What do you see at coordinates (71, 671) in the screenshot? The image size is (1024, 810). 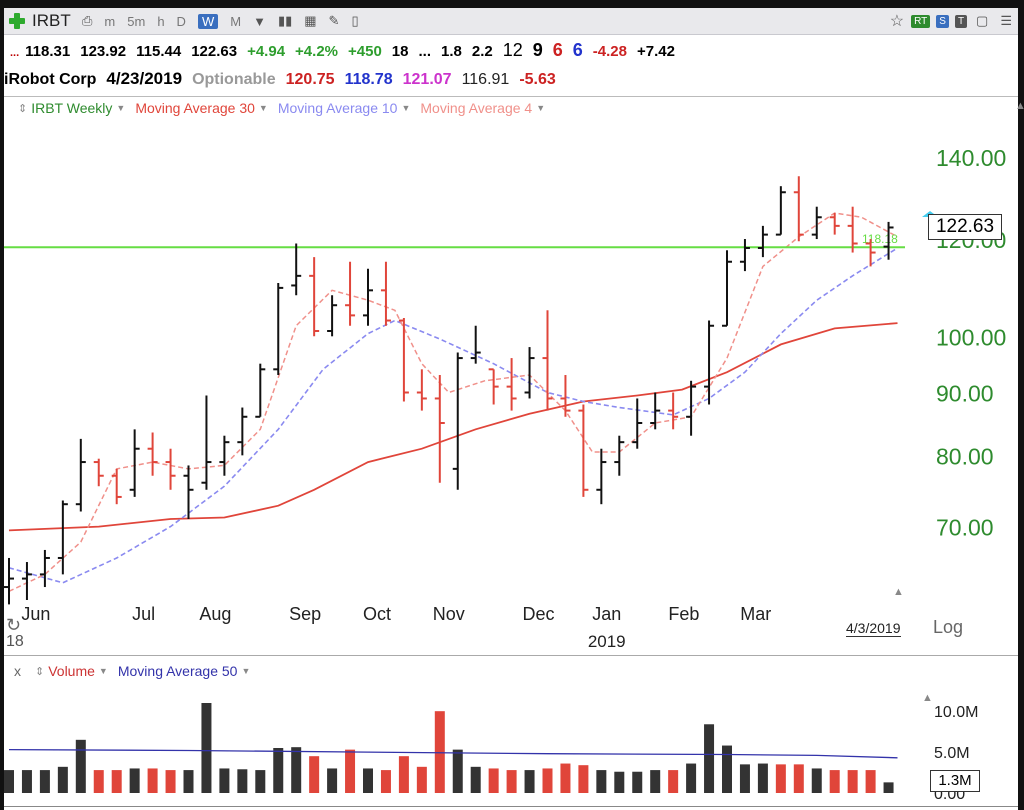 I see `legend-volume: Volume` at bounding box center [71, 671].